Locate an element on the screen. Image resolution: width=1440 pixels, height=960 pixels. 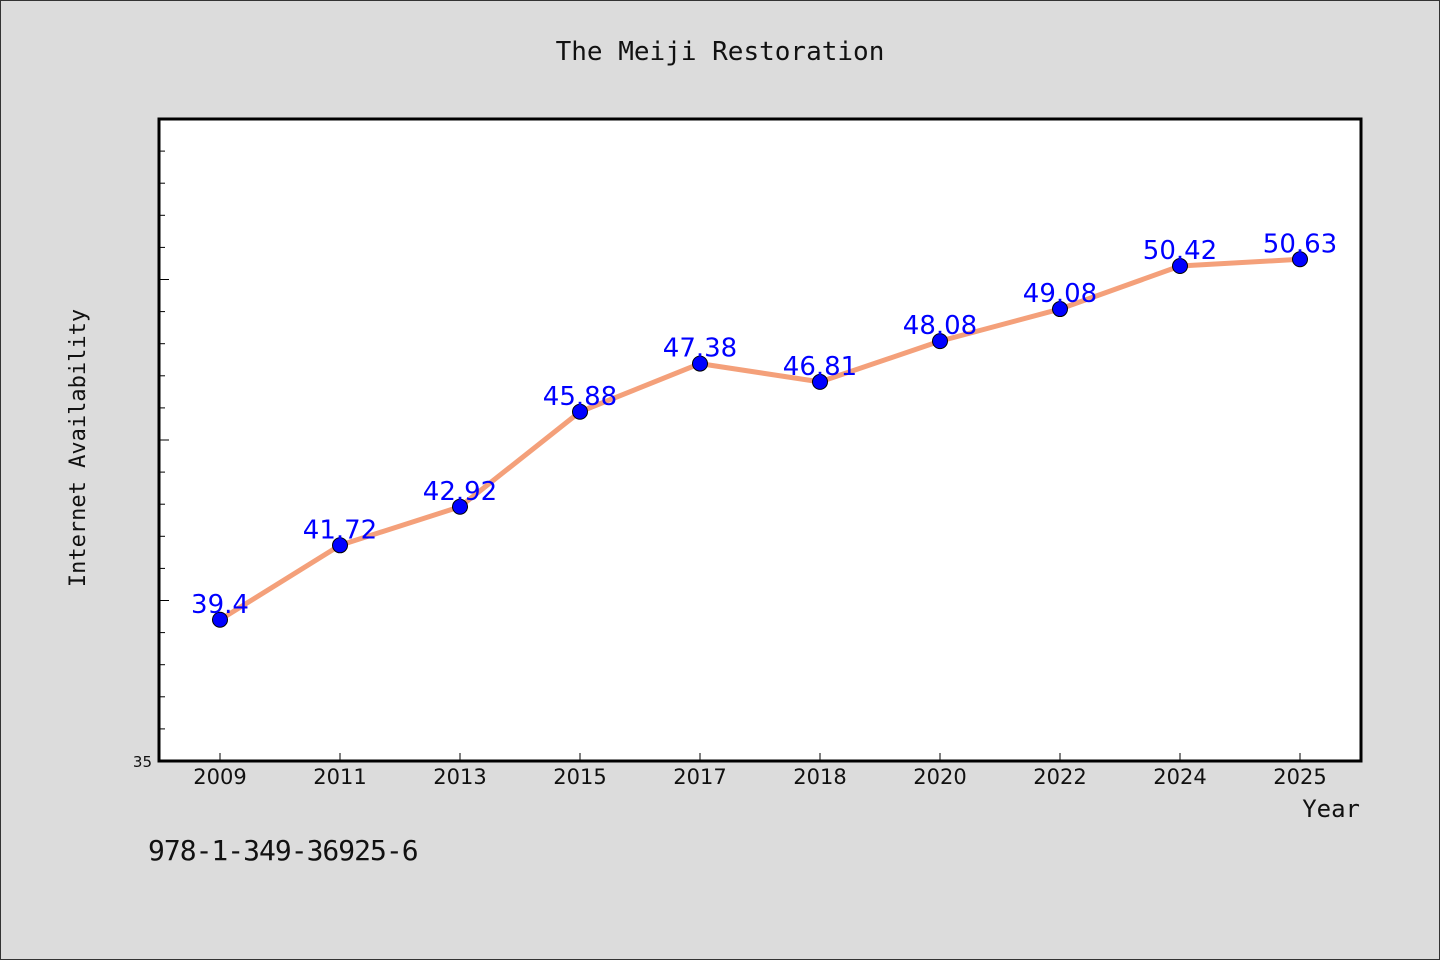
y-axis-ticks is located at coordinates (164, 456).